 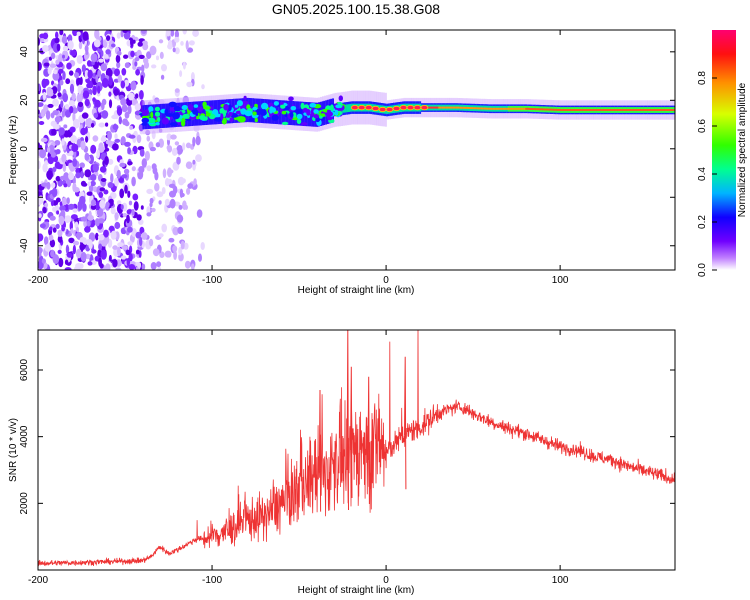 I want to click on x-tick-label: 0, so click(x=386, y=580).